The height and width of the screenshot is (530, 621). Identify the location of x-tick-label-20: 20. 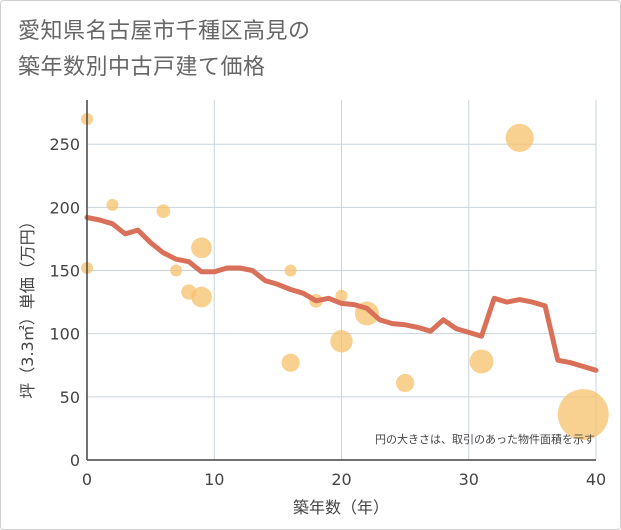
(341, 479).